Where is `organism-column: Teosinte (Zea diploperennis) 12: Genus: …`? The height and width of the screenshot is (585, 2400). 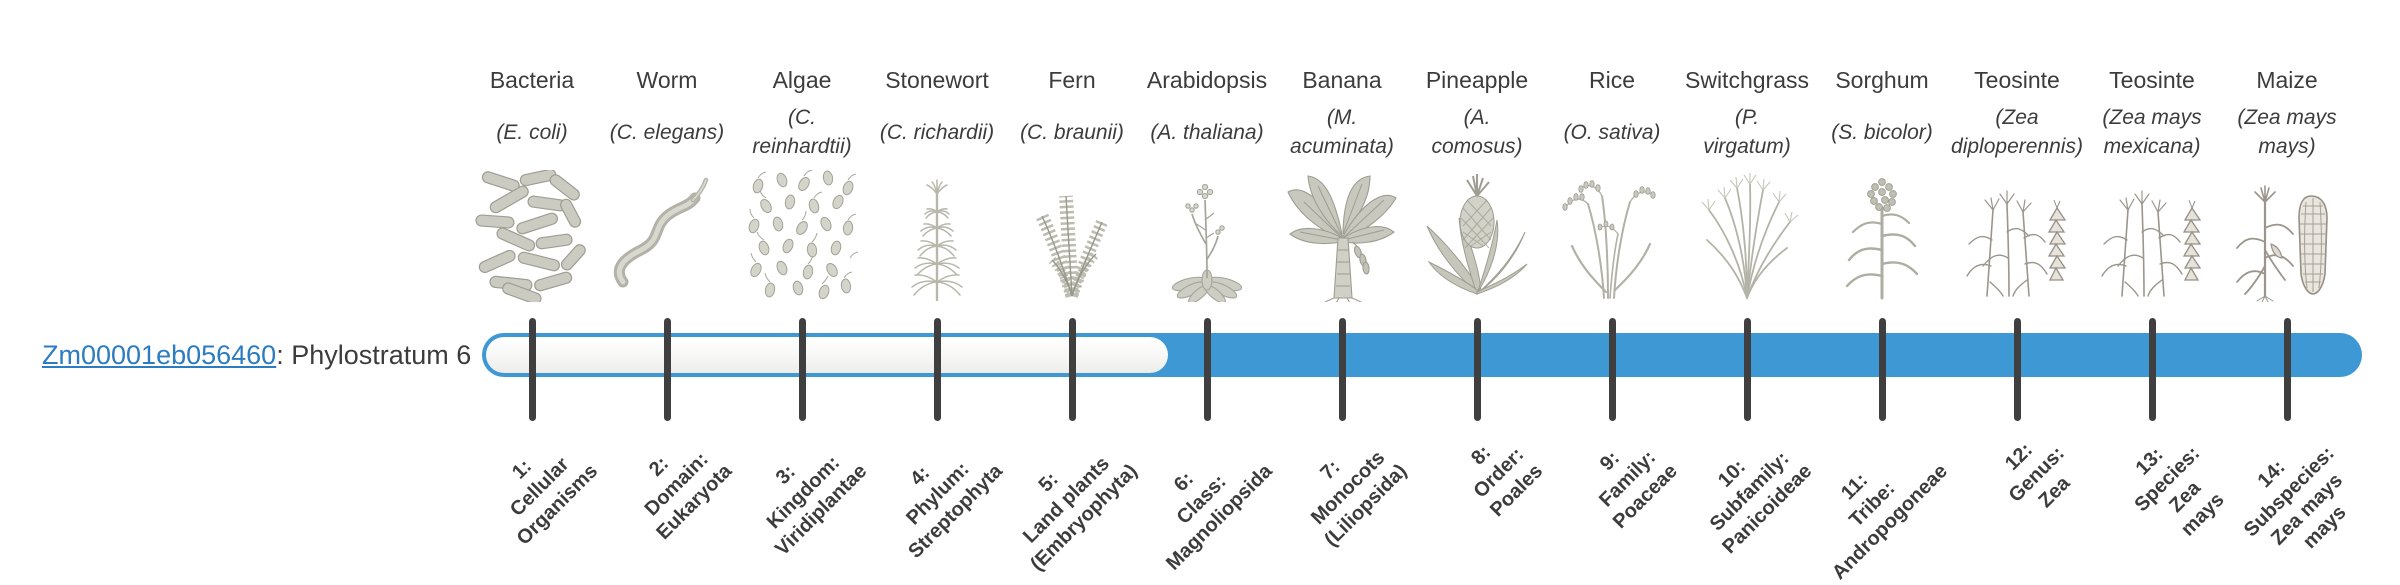 organism-column: Teosinte (Zea diploperennis) 12: Genus: … is located at coordinates (2017, 290).